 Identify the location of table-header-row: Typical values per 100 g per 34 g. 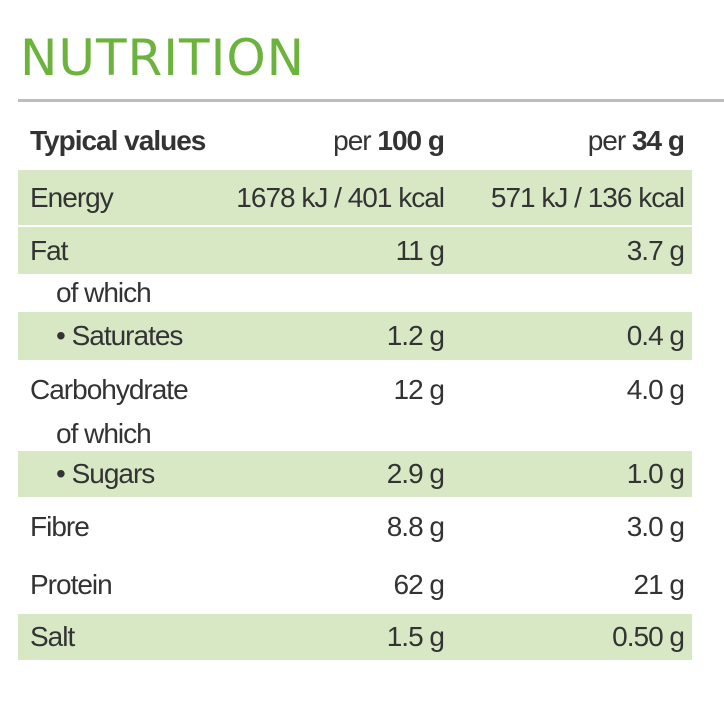
(355, 140).